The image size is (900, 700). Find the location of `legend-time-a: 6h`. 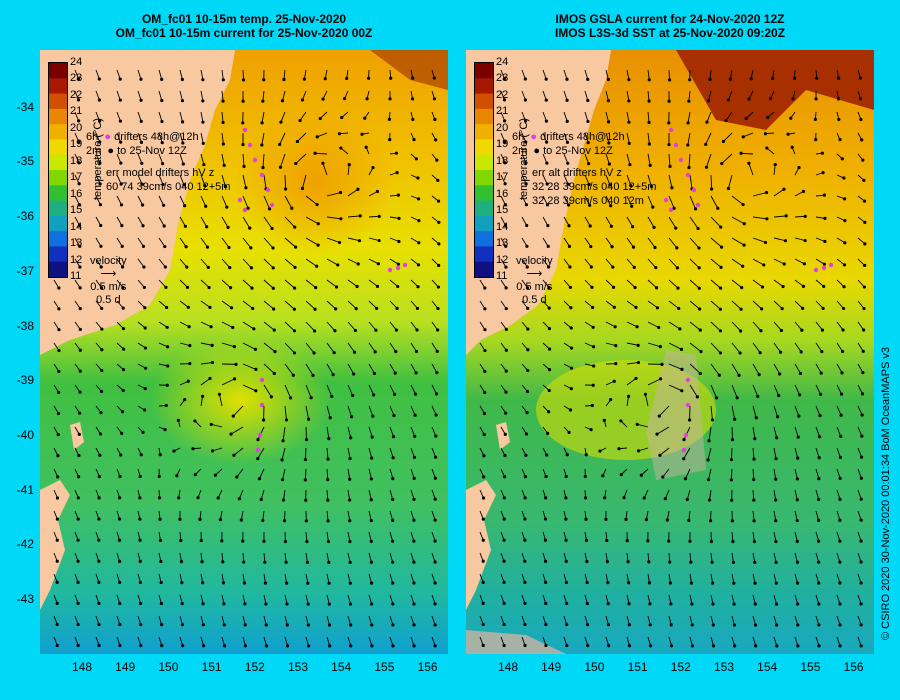

legend-time-a: 6h is located at coordinates (518, 137).